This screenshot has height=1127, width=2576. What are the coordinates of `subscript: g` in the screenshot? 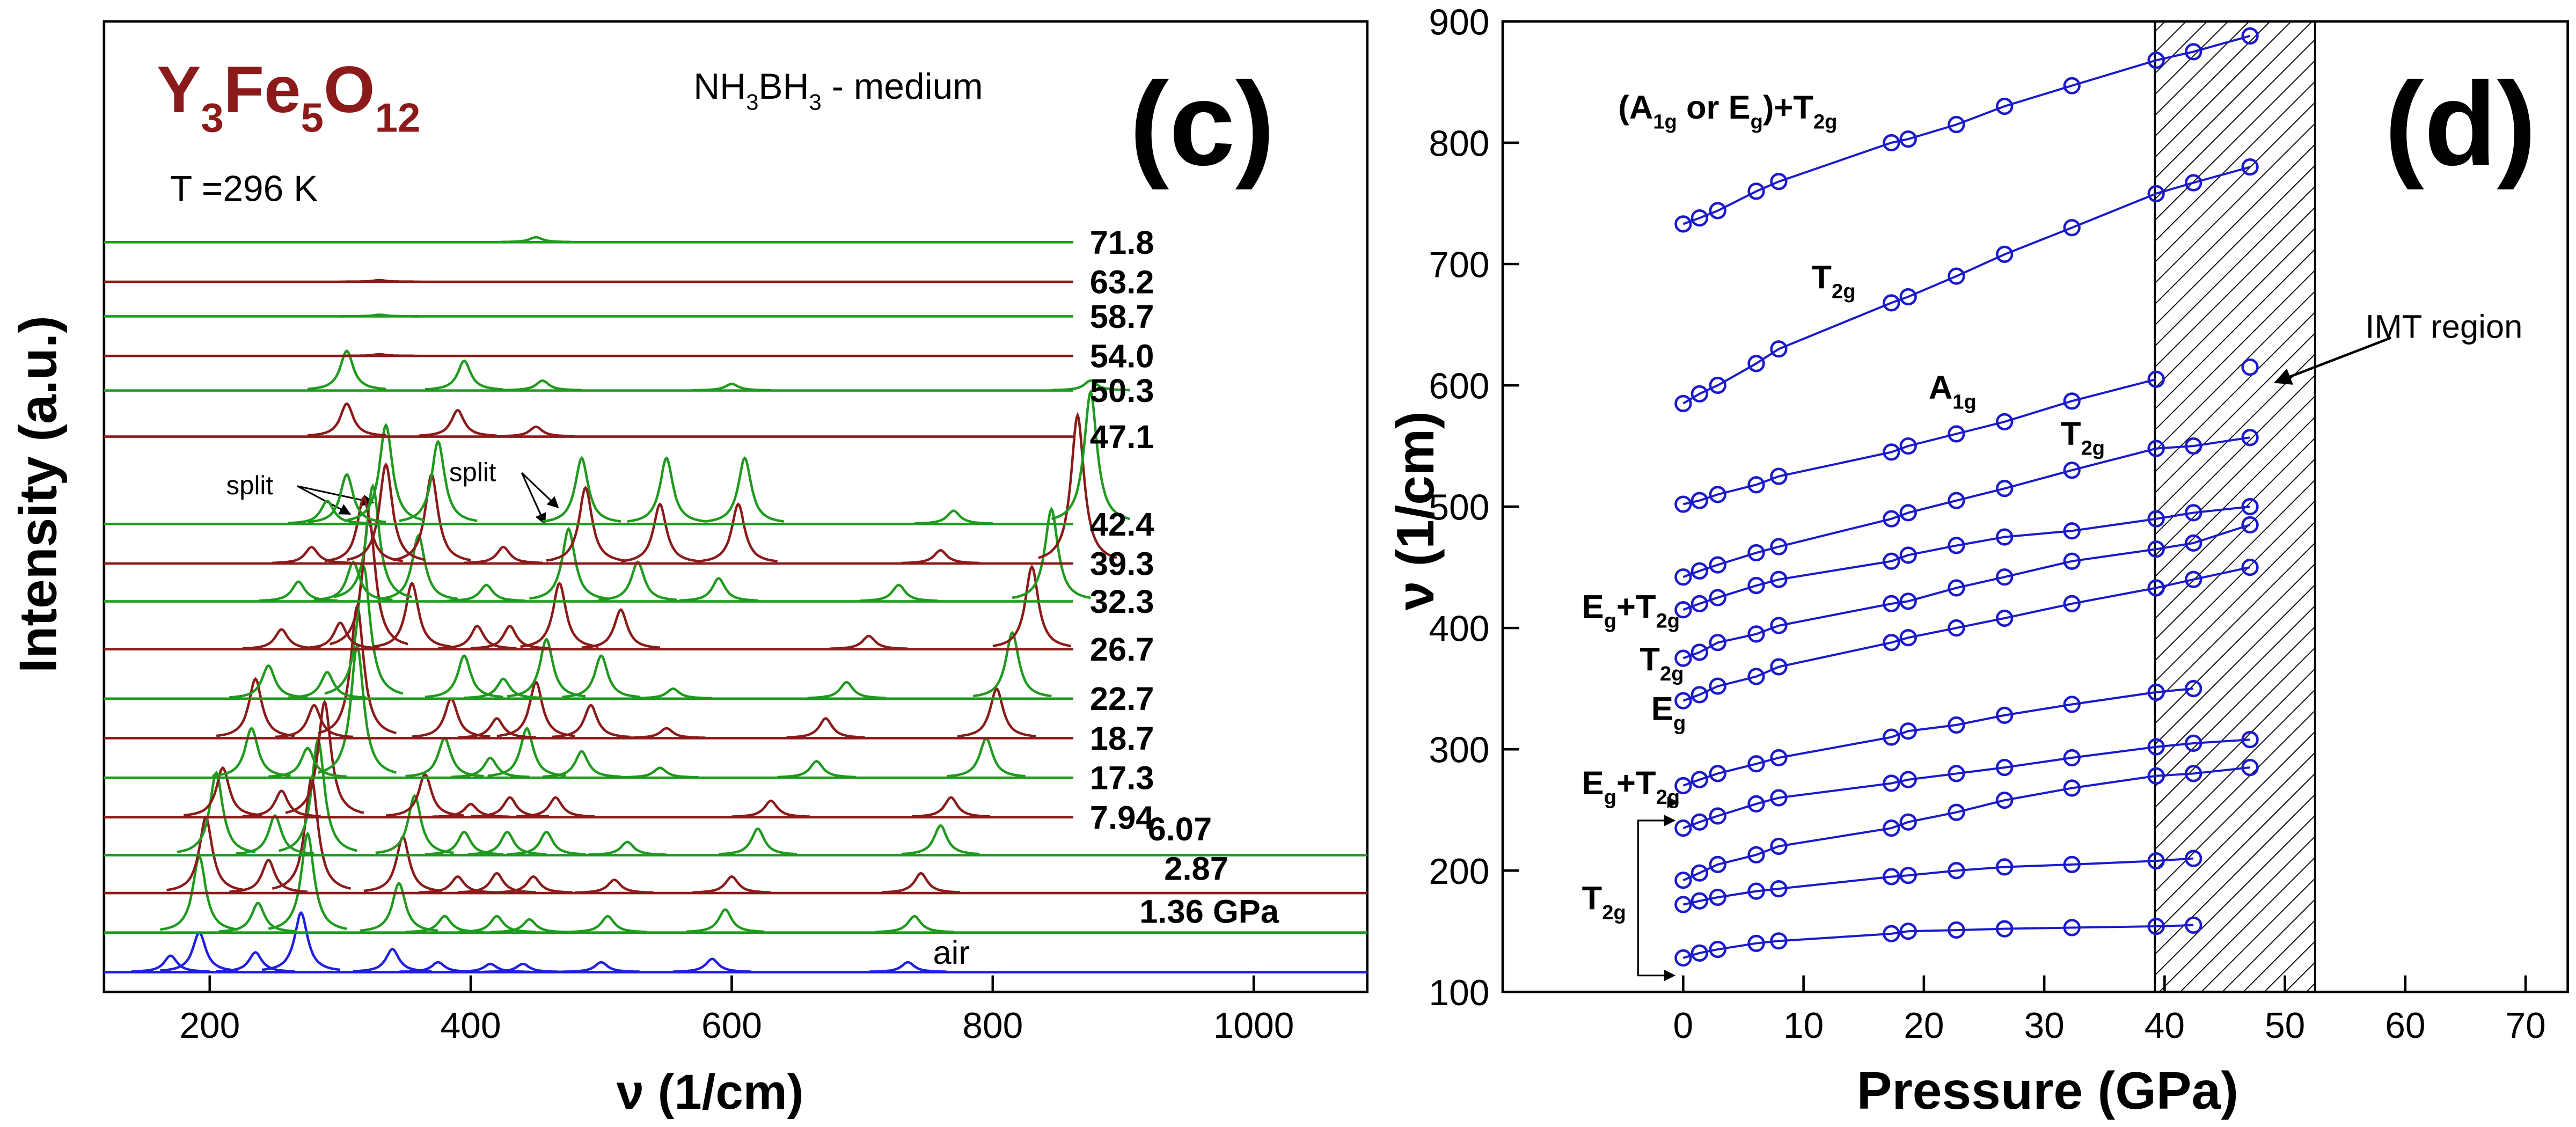 It's located at (1757, 122).